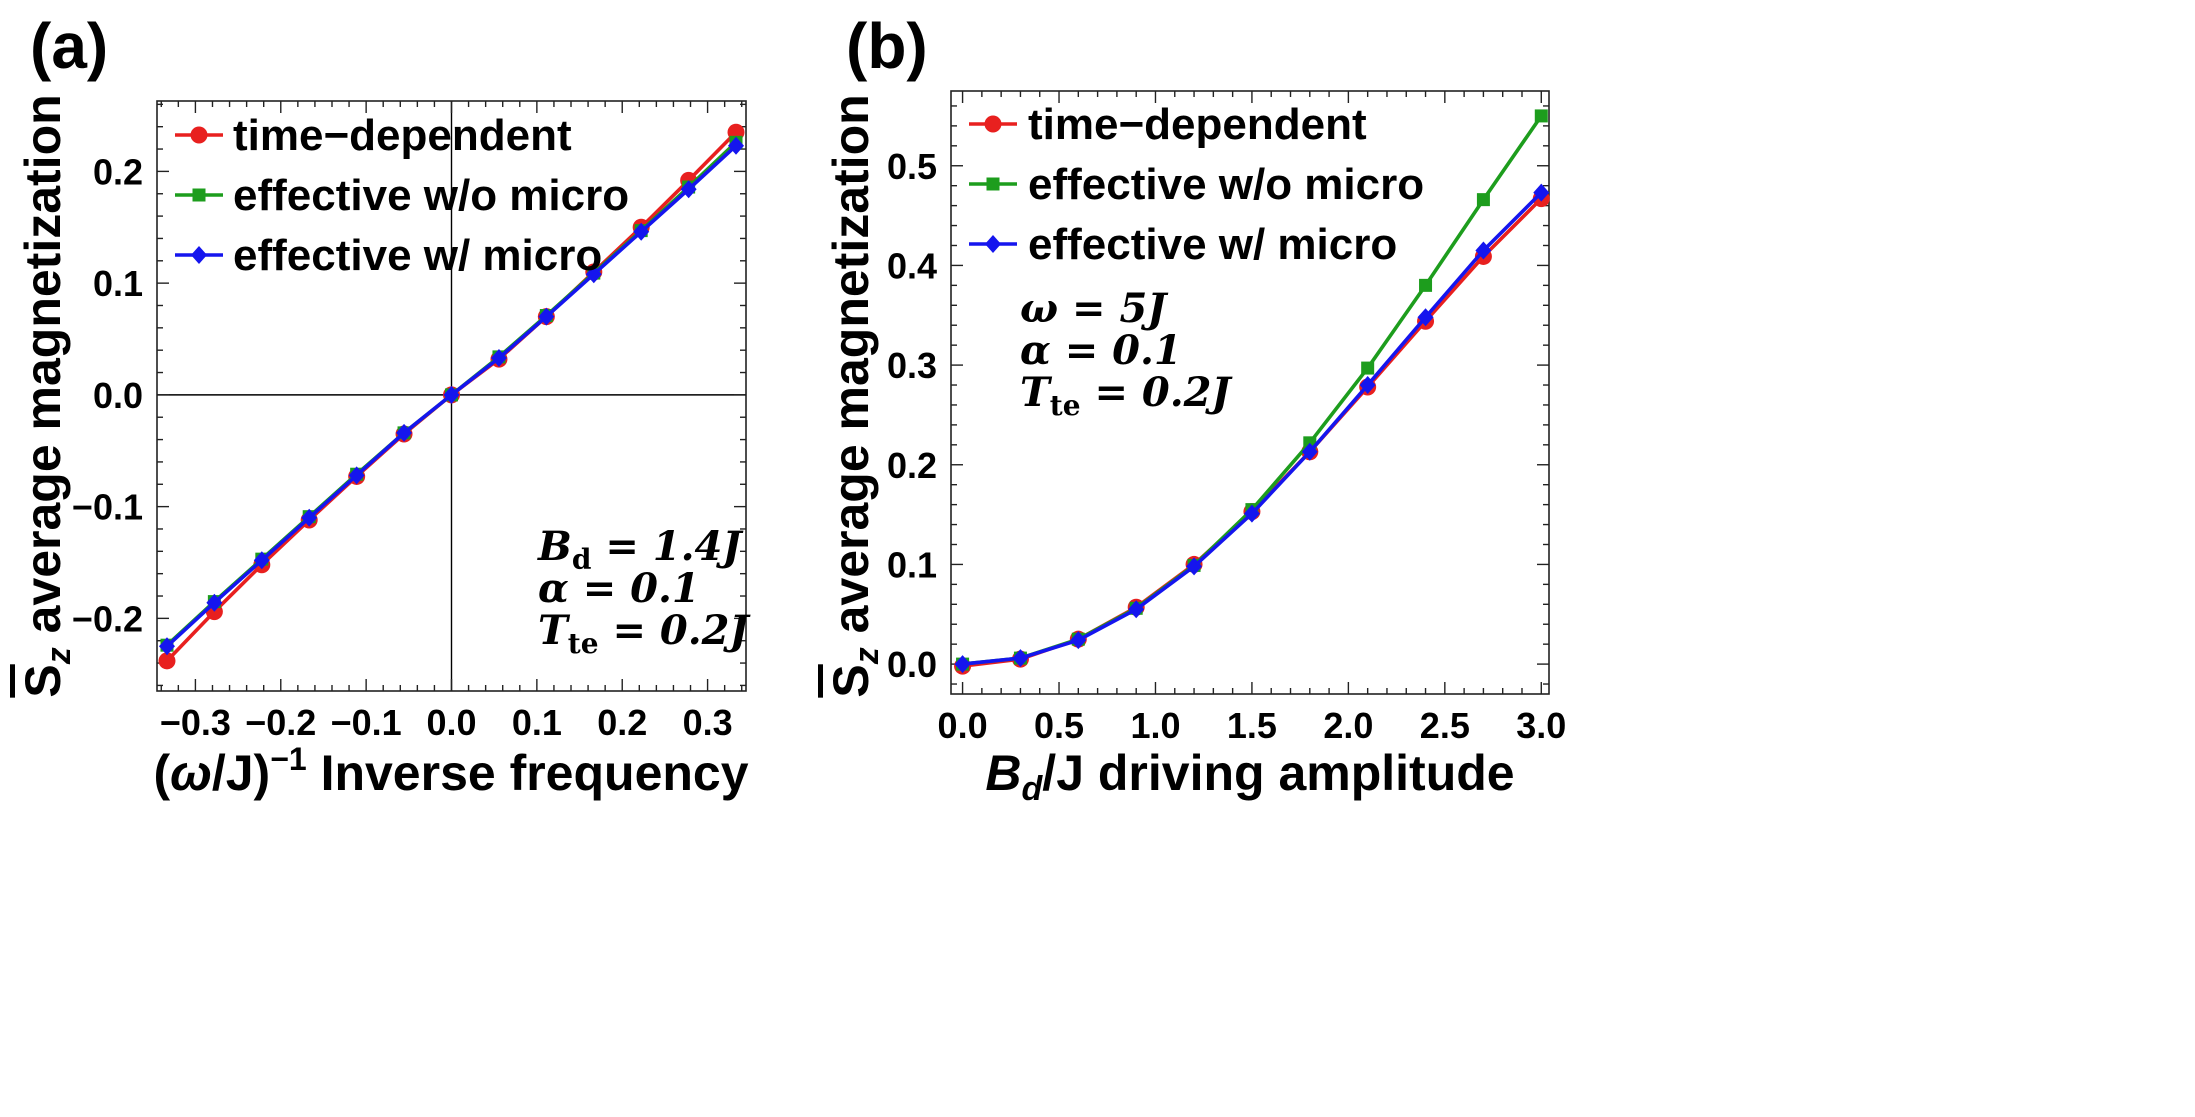  Describe the element at coordinates (450, 771) in the screenshot. I see `x-axis-title: (ω/J)−1 Inverse frequency` at that location.